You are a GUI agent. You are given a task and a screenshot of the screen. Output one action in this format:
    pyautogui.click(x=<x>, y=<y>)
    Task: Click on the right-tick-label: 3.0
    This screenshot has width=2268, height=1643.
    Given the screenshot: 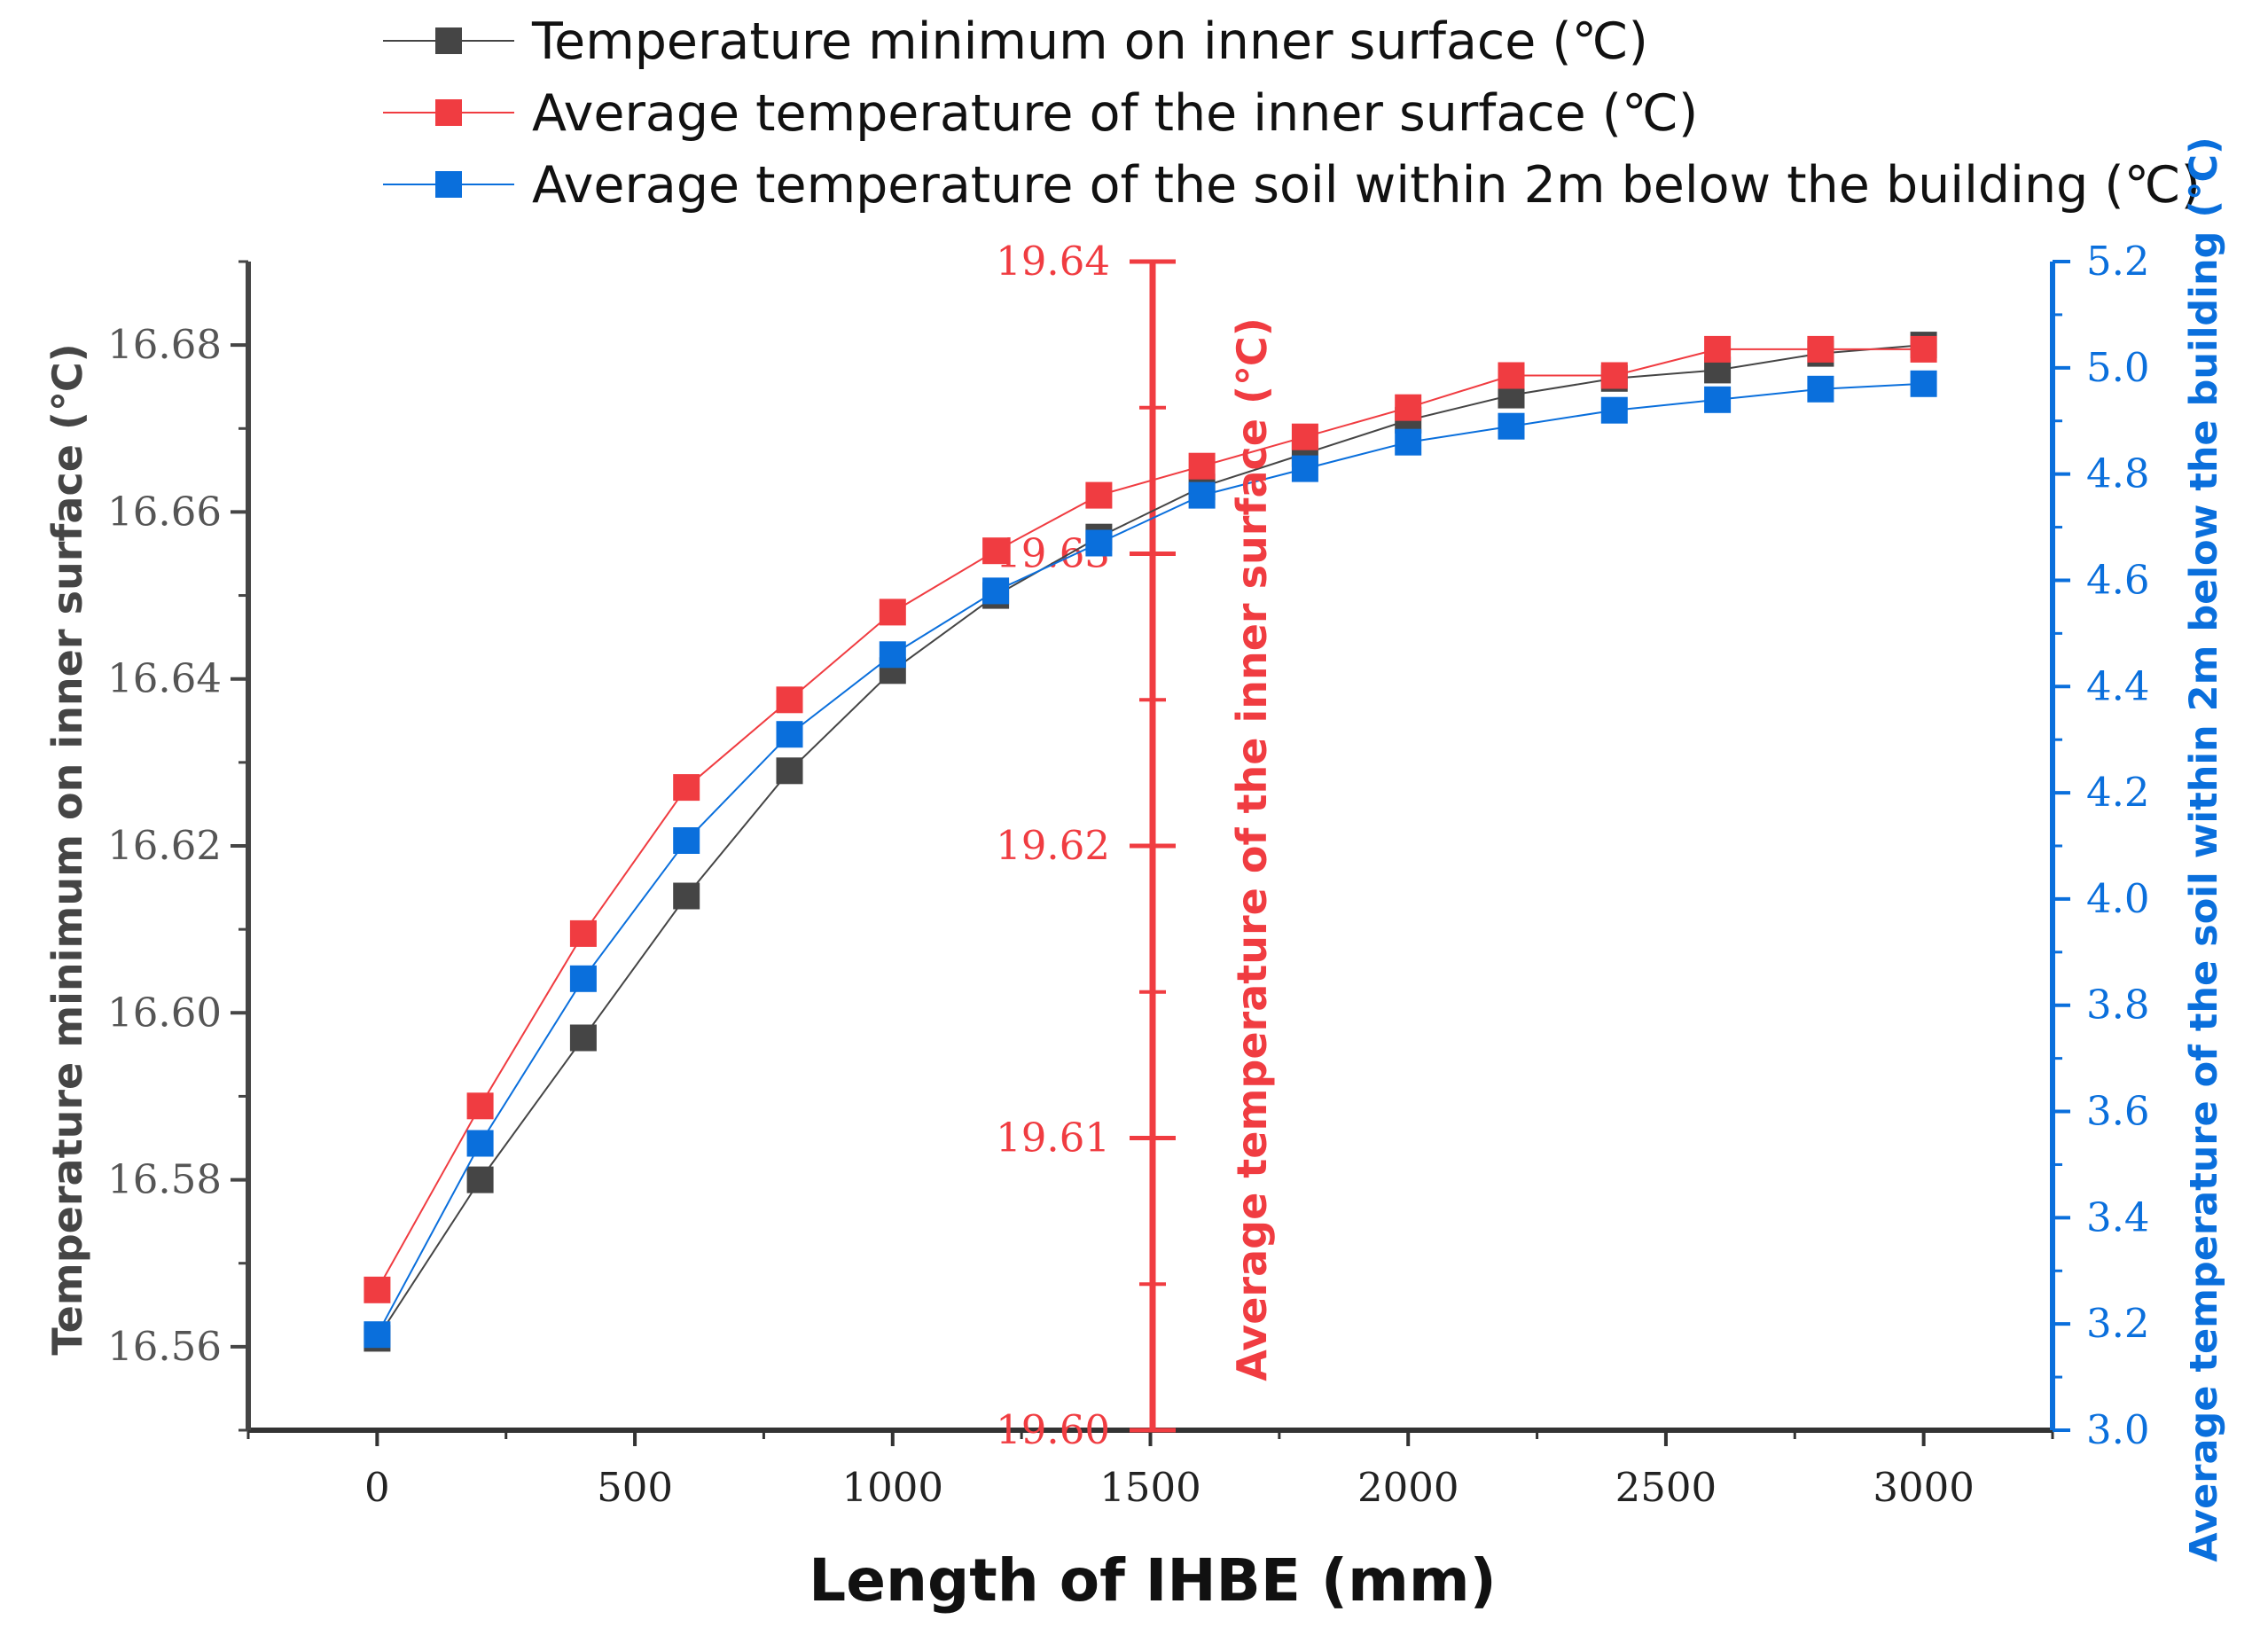 What is the action you would take?
    pyautogui.click(x=2118, y=1429)
    